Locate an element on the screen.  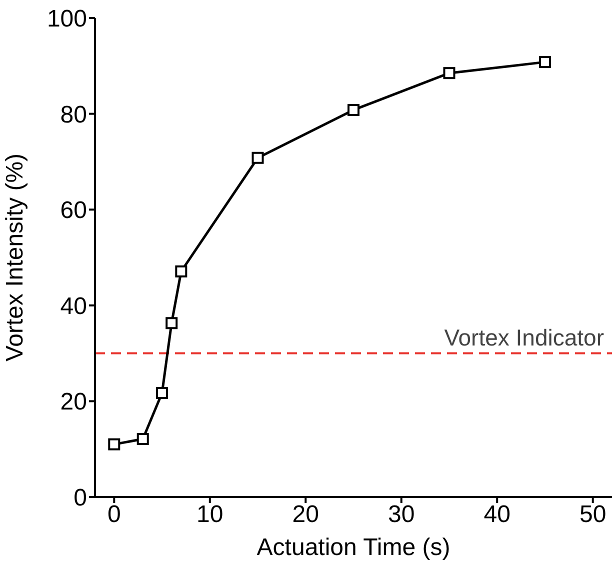
y-tick-label: 60 is located at coordinates (73, 210).